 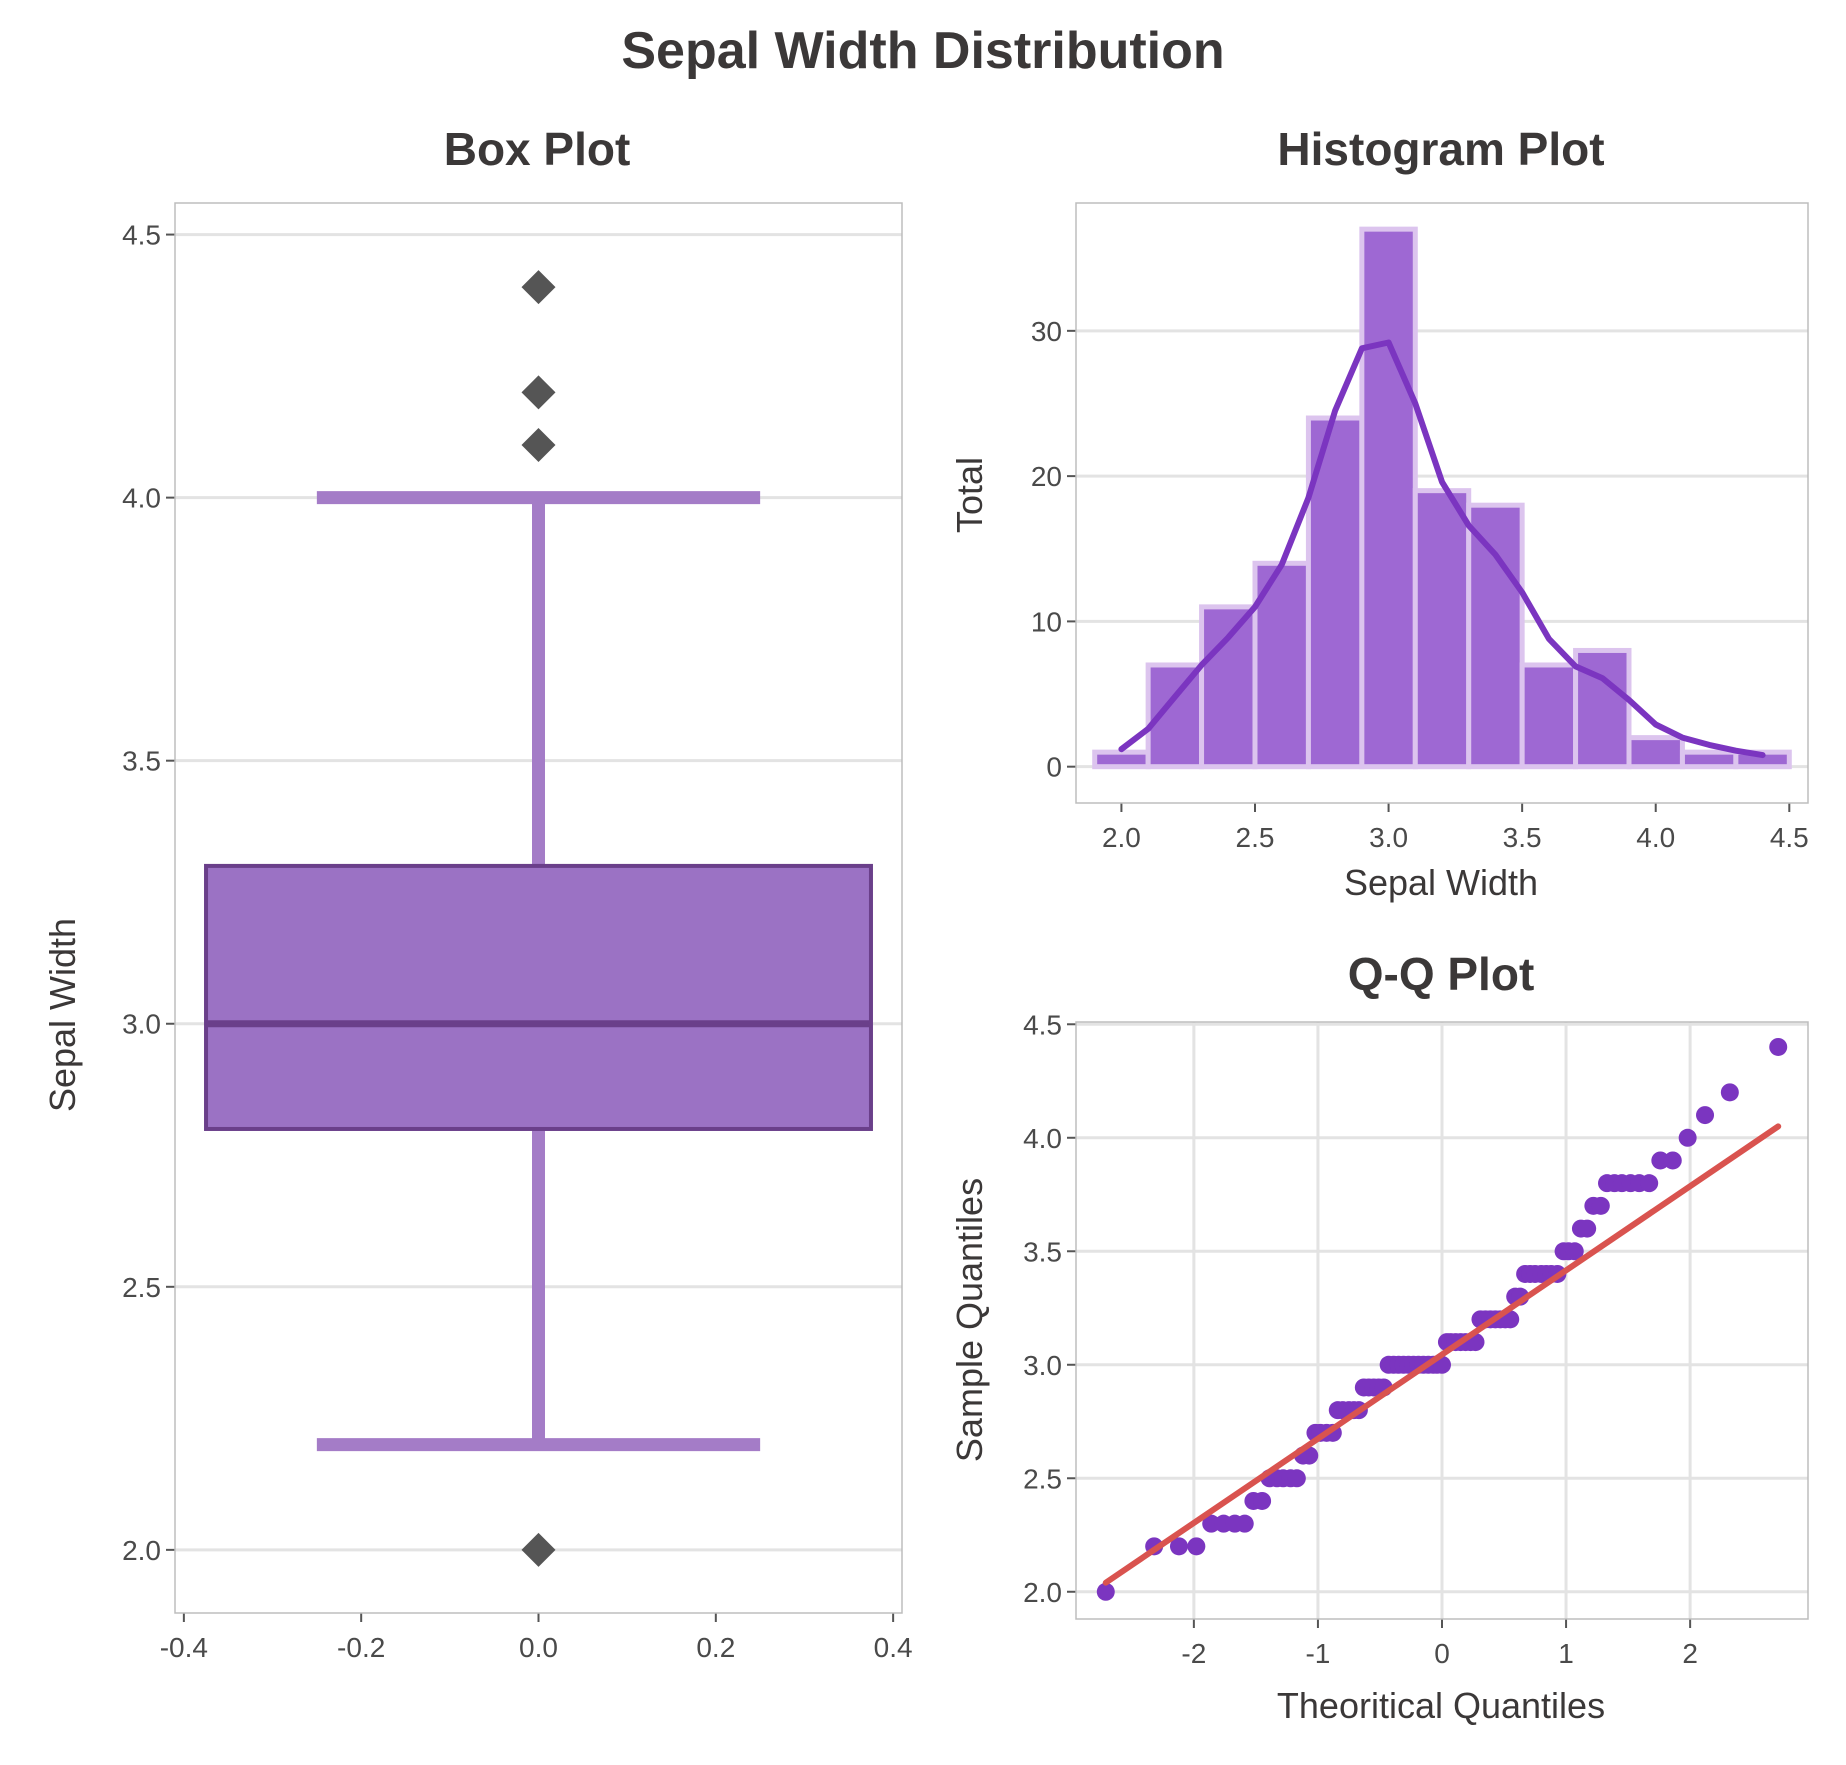 What do you see at coordinates (1042, 1024) in the screenshot?
I see `qq-plot-y-tick-label: 4.5` at bounding box center [1042, 1024].